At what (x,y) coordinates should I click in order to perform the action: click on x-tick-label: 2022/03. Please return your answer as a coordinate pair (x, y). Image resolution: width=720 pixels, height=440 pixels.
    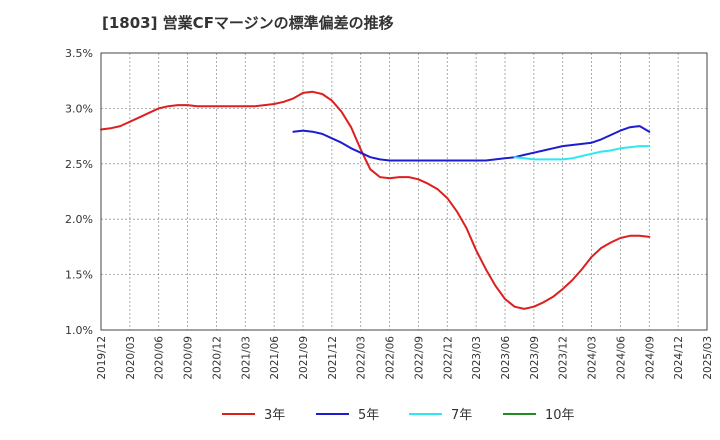
    Looking at the image, I should click on (362, 358).